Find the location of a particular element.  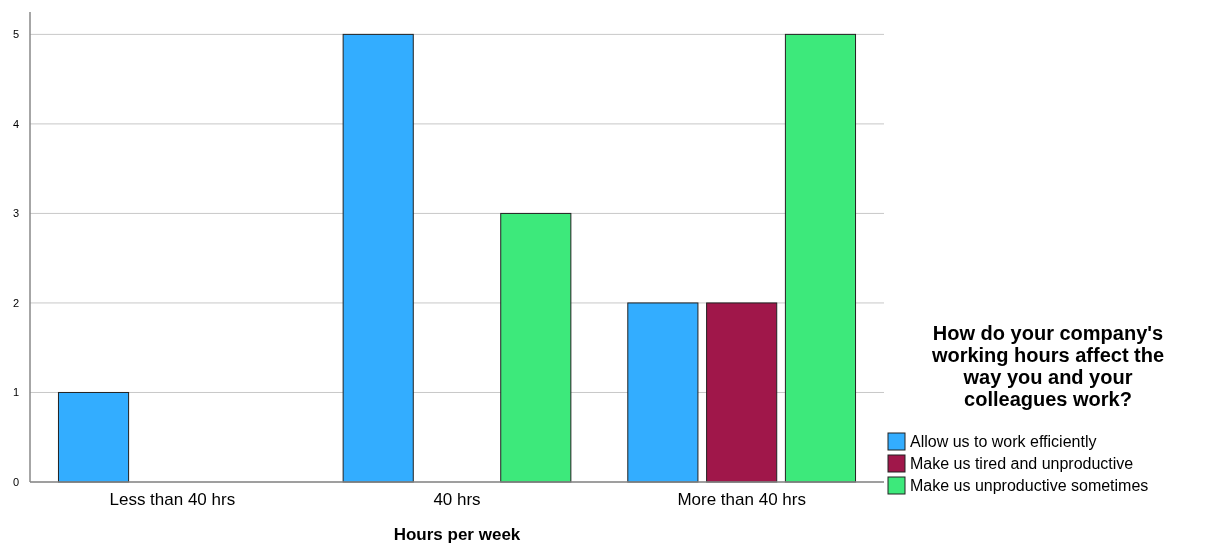

x-tick-label: More than 40 hrs is located at coordinates (741, 499).